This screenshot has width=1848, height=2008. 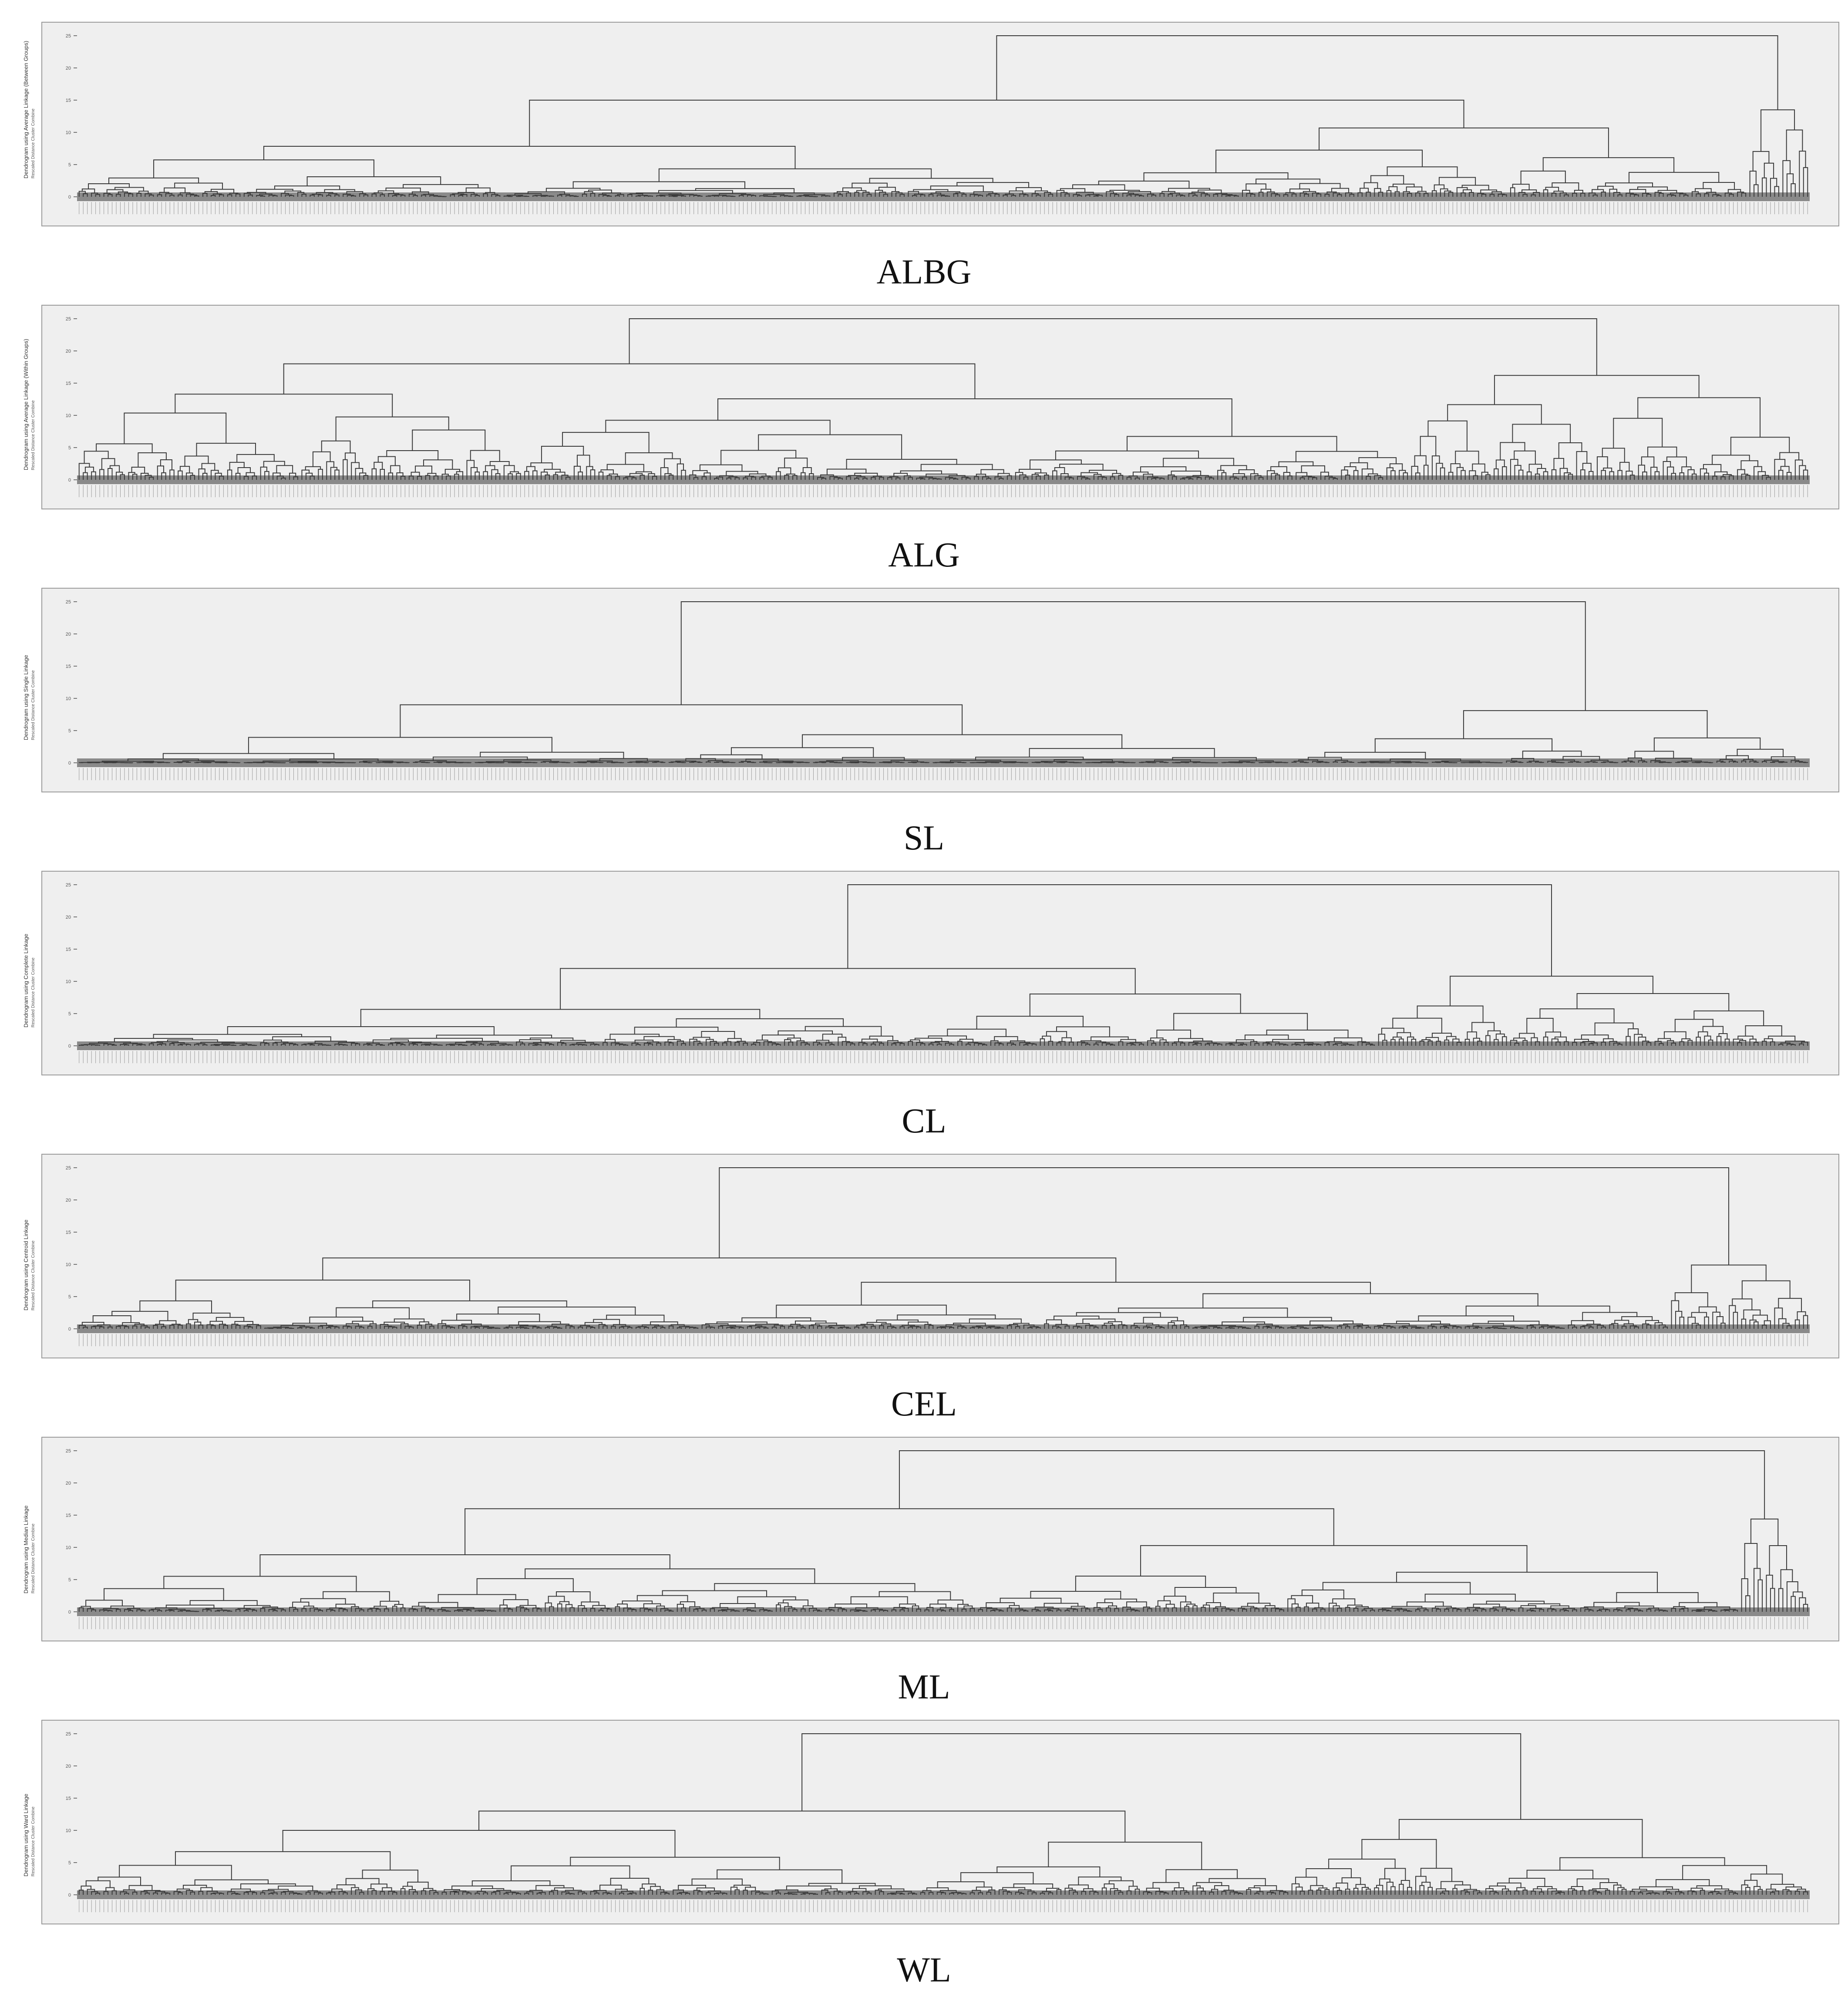 What do you see at coordinates (944, 1618) in the screenshot?
I see `leaf-band` at bounding box center [944, 1618].